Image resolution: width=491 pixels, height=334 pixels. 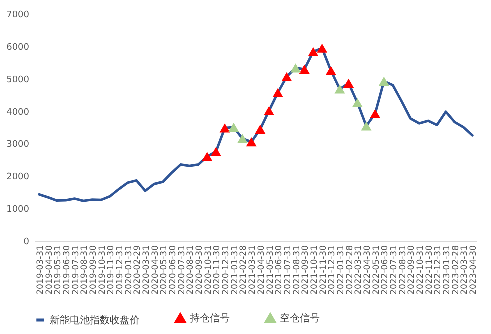 I want to click on legend-label: 持仓信号, so click(x=210, y=318).